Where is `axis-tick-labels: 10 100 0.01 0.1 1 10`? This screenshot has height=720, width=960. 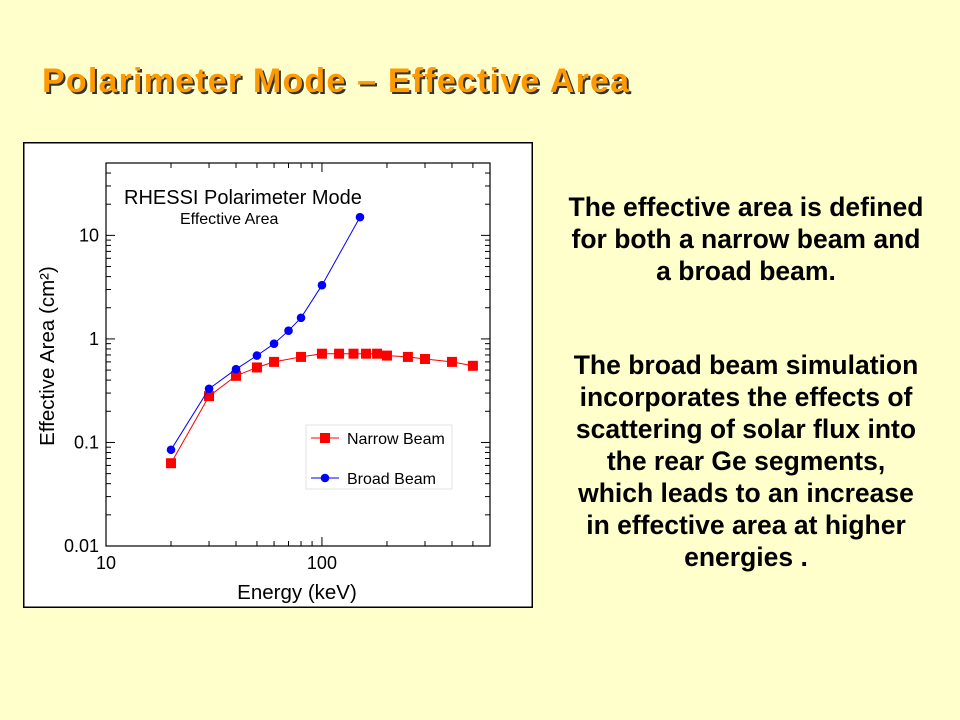
axis-tick-labels: 10 100 0.01 0.1 1 10 is located at coordinates (200, 399).